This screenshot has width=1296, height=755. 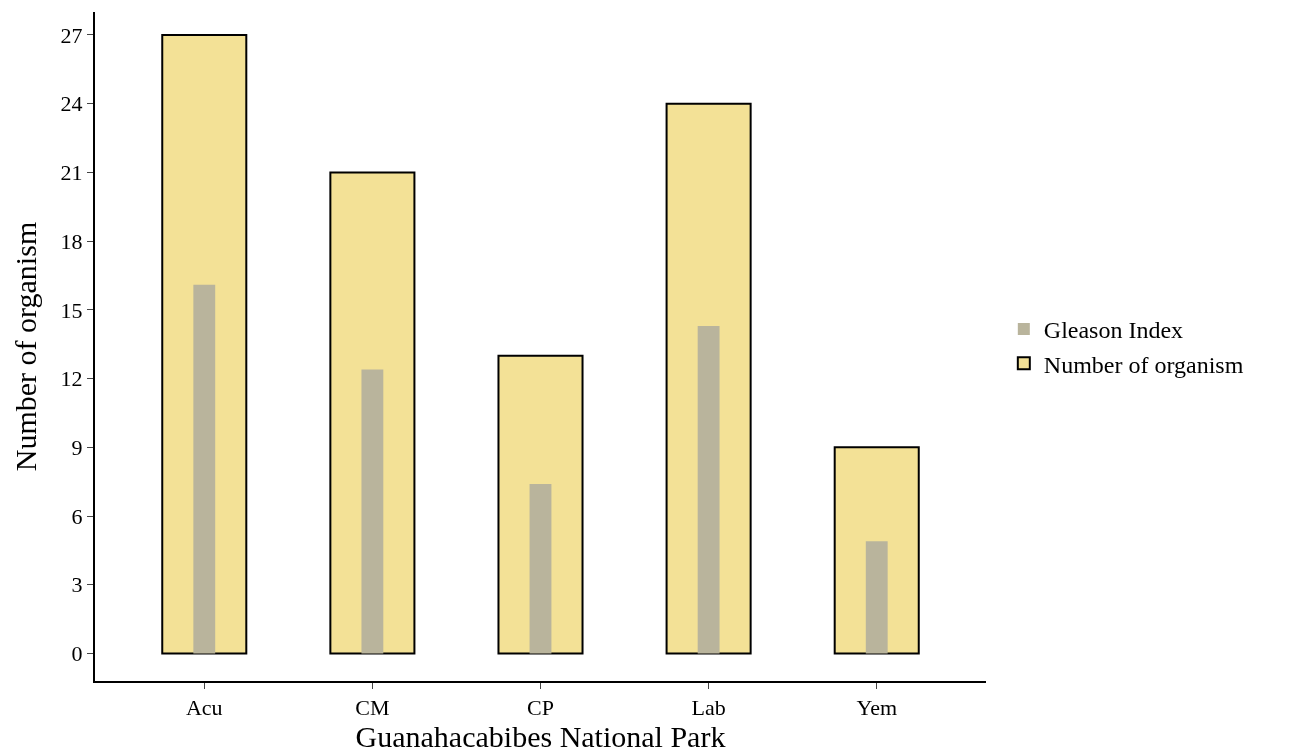 I want to click on legend-label: Number of organism, so click(x=1143, y=364).